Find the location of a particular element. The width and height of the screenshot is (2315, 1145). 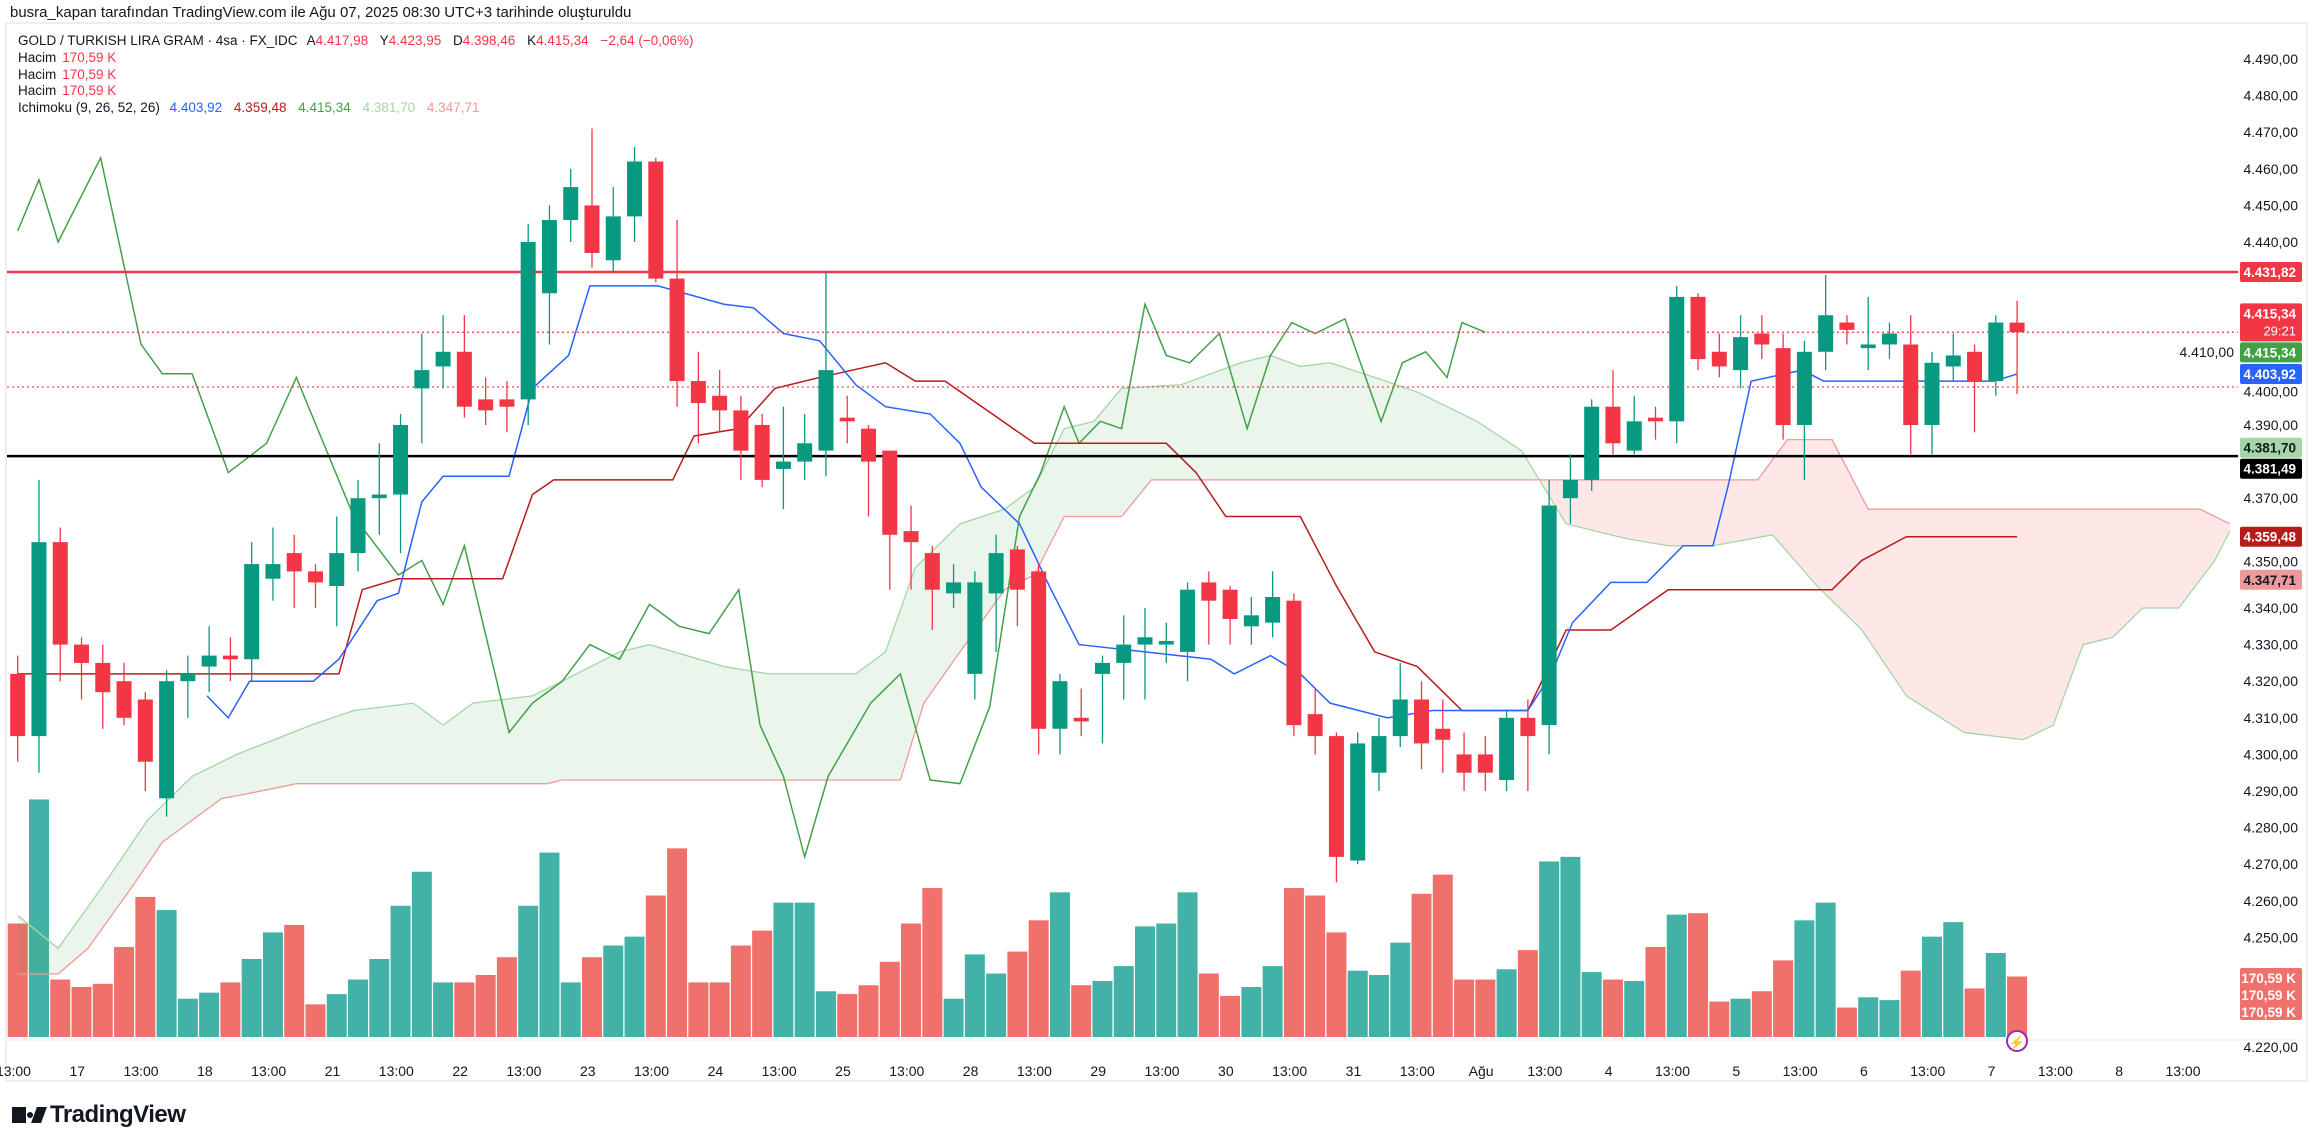

symbol-title: GOLD / TURKISH LIRA GRAM · 4sa · FX_IDC is located at coordinates (158, 40).